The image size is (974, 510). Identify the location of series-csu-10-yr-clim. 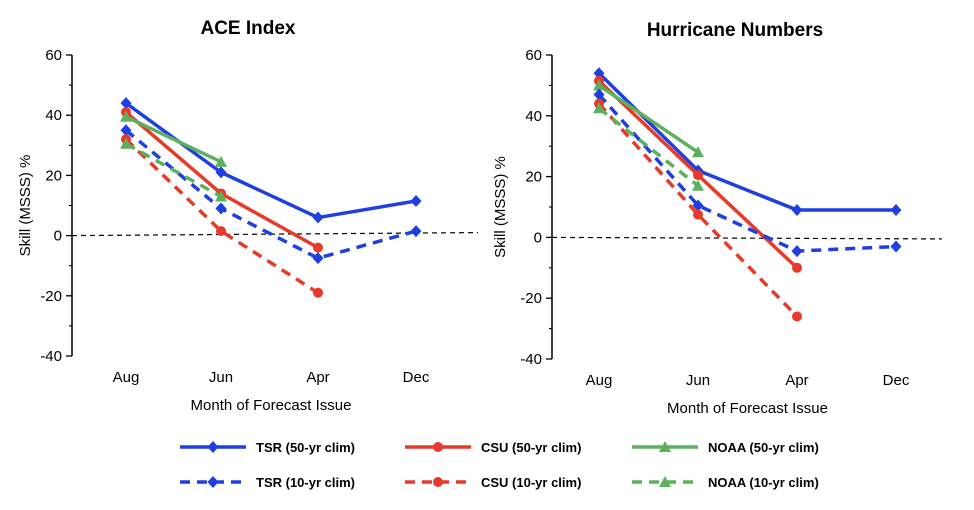
(698, 210).